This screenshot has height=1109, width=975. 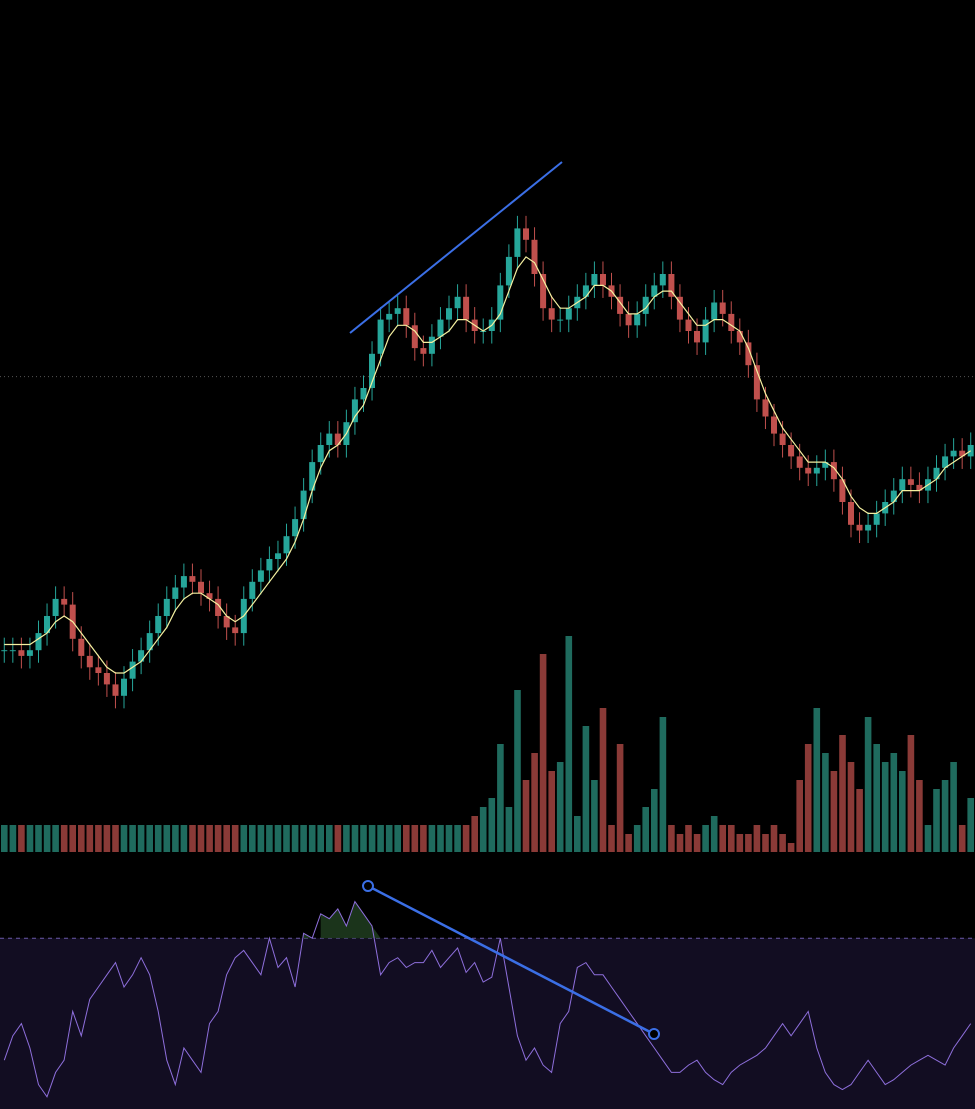 I want to click on rsi-overbought-fill, so click(x=342, y=920).